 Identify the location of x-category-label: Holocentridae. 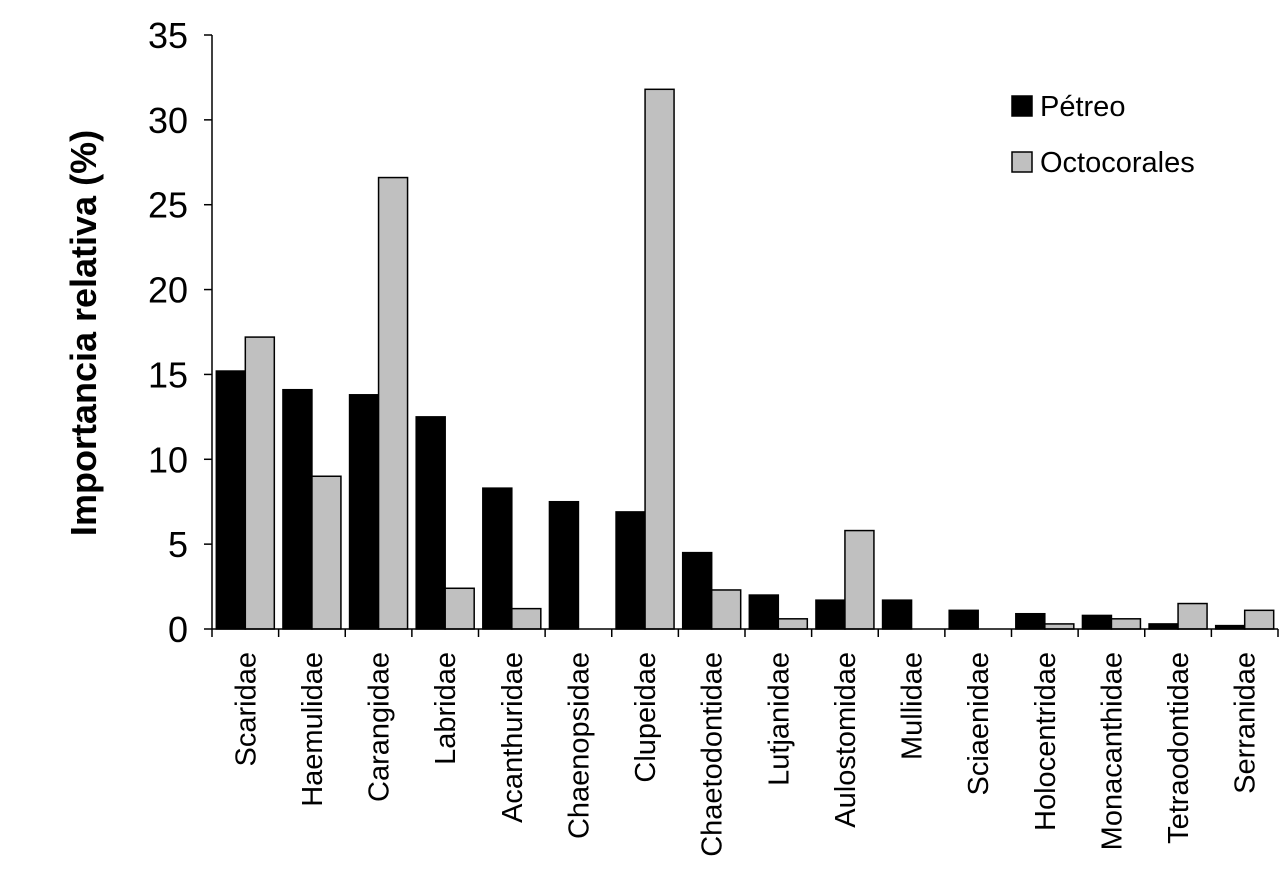
(1046, 741).